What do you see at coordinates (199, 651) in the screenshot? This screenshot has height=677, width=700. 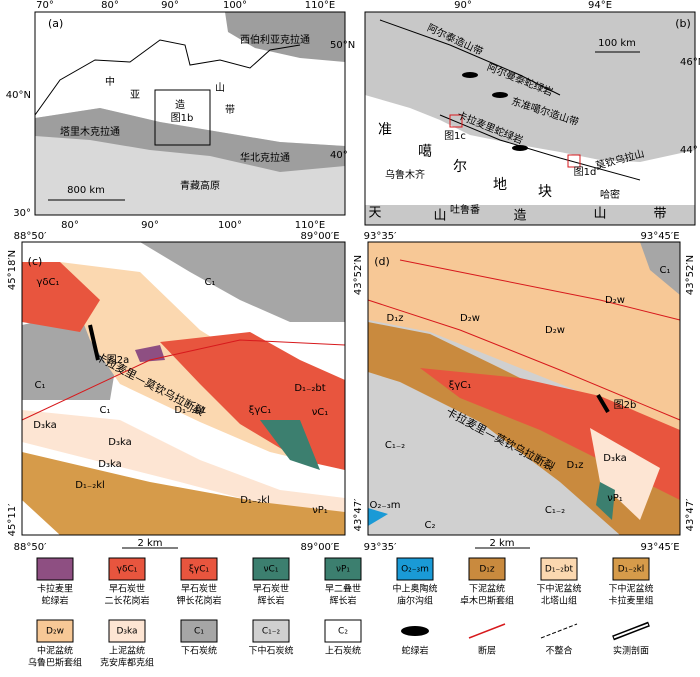 I see `legend-label: 下石炭统` at bounding box center [199, 651].